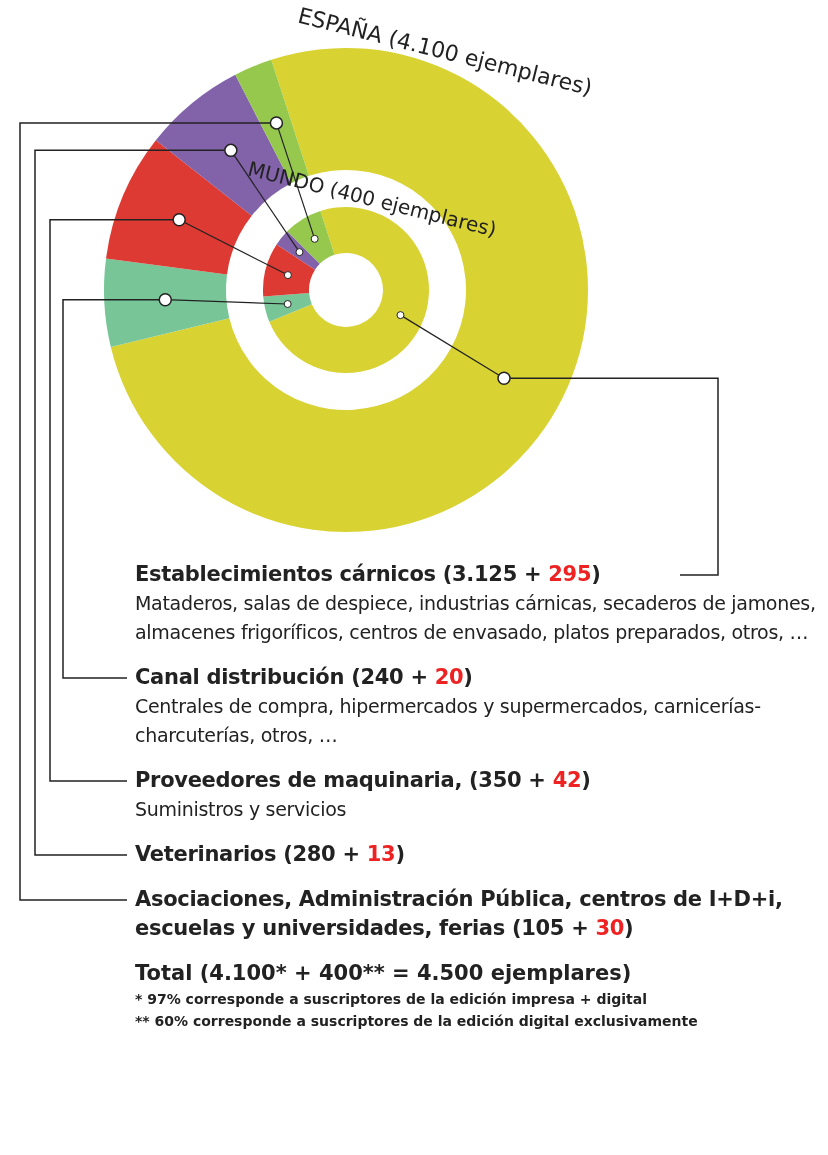 This screenshot has width=828, height=1155. I want to click on text: ** 60% corresponde a suscriptores de la edición digital exclusivamente, so click(417, 1021).